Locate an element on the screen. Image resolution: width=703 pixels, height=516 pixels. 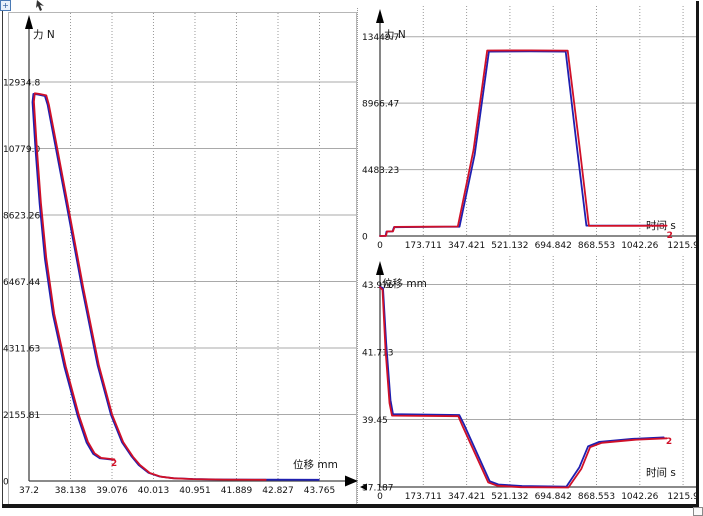
panel-divider is located at coordinates (357, 256).